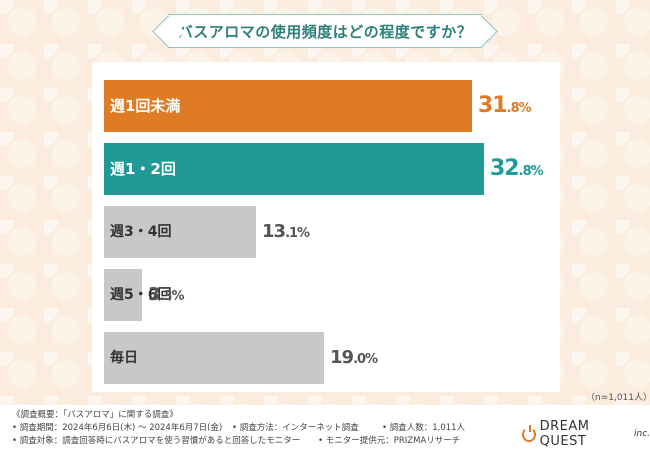  What do you see at coordinates (166, 294) in the screenshot?
I see `value-label-3: 3.3%` at bounding box center [166, 294].